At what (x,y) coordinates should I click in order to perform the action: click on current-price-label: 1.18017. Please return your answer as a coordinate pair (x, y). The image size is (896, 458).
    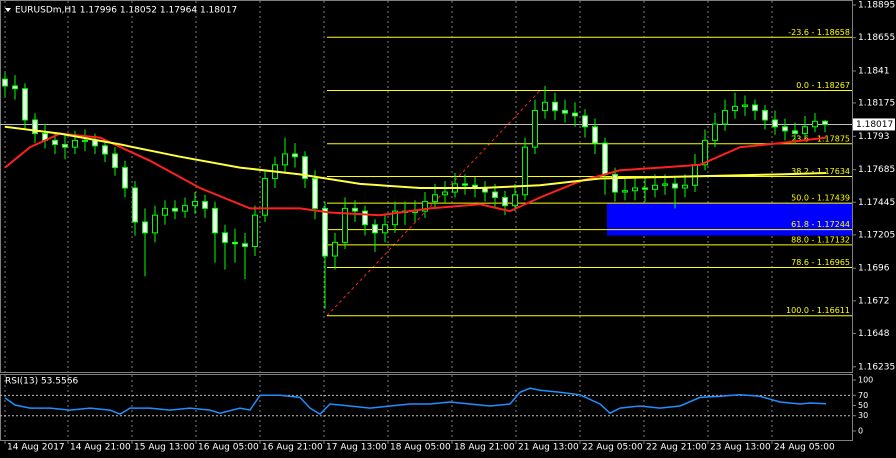
    Looking at the image, I should click on (874, 125).